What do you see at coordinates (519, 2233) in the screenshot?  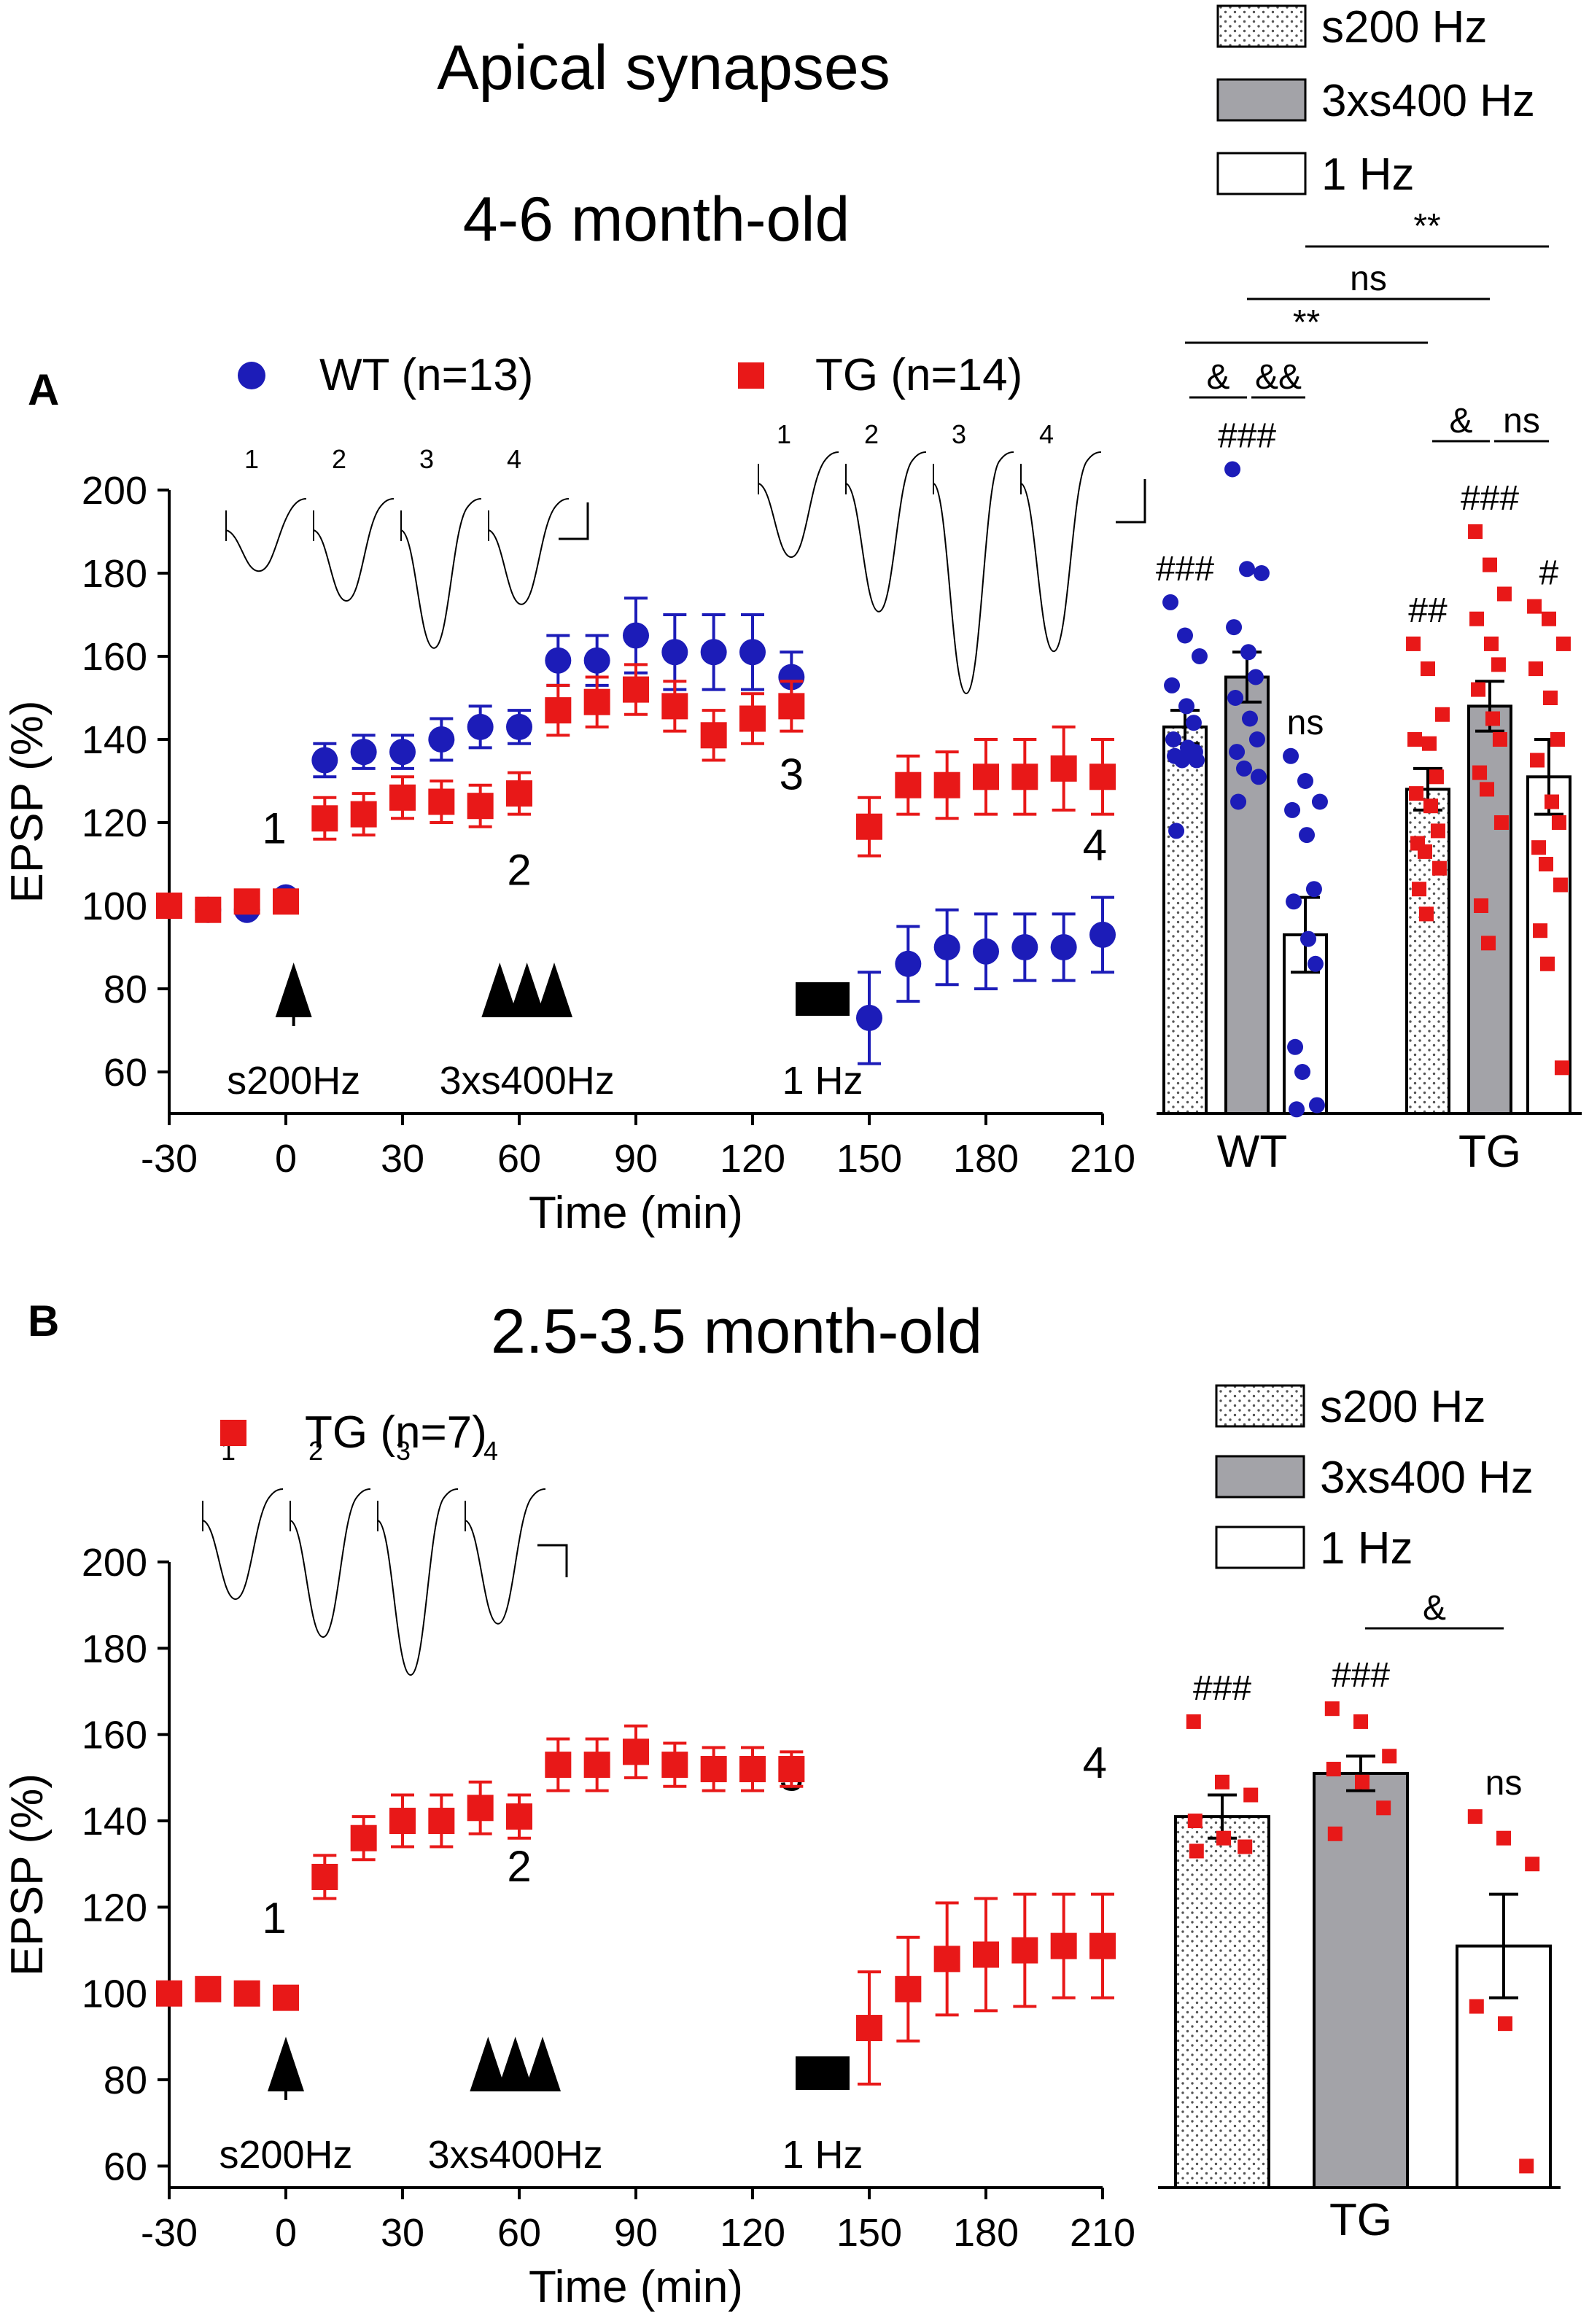 I see `x-tick-label: 60` at bounding box center [519, 2233].